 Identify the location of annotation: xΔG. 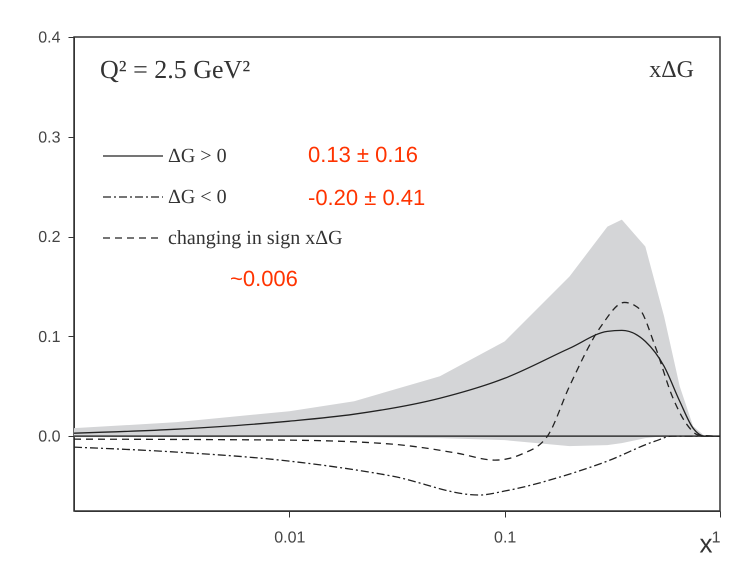
(671, 70).